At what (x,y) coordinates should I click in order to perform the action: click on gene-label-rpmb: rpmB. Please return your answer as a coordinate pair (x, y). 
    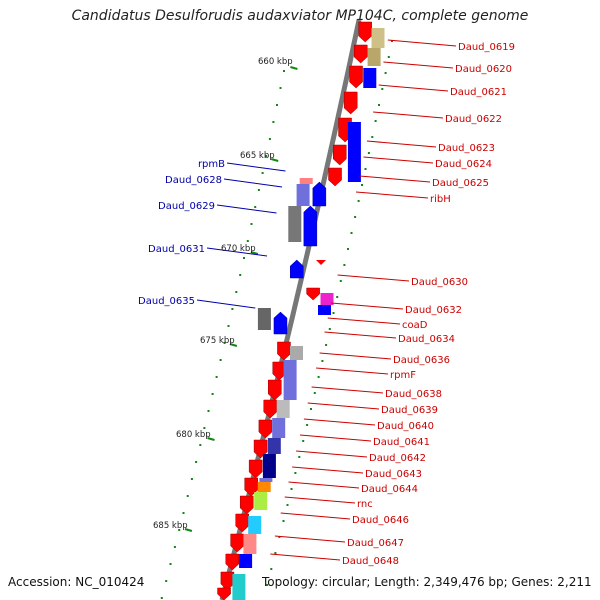
    Looking at the image, I should click on (211, 164).